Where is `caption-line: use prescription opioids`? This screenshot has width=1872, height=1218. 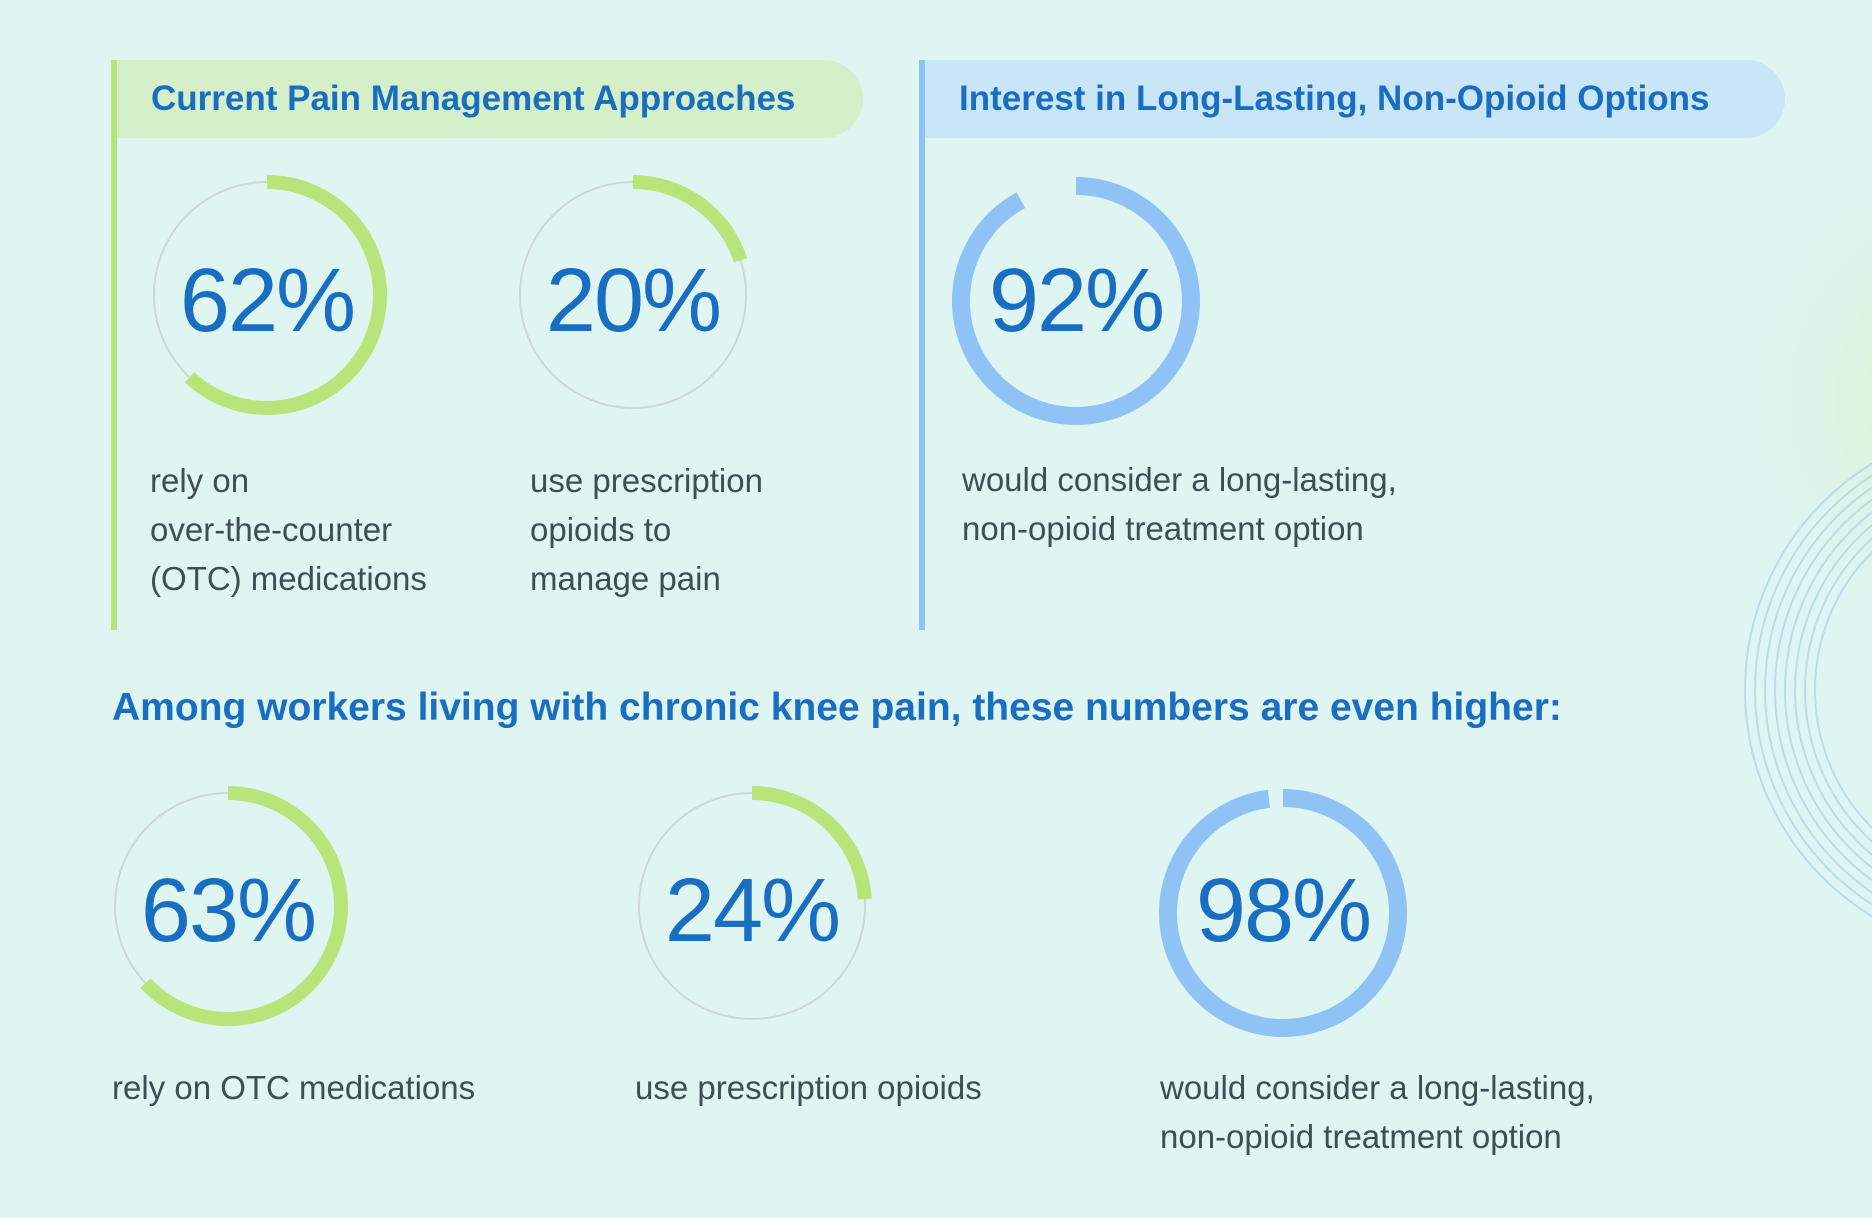
caption-line: use prescription opioids is located at coordinates (808, 1087).